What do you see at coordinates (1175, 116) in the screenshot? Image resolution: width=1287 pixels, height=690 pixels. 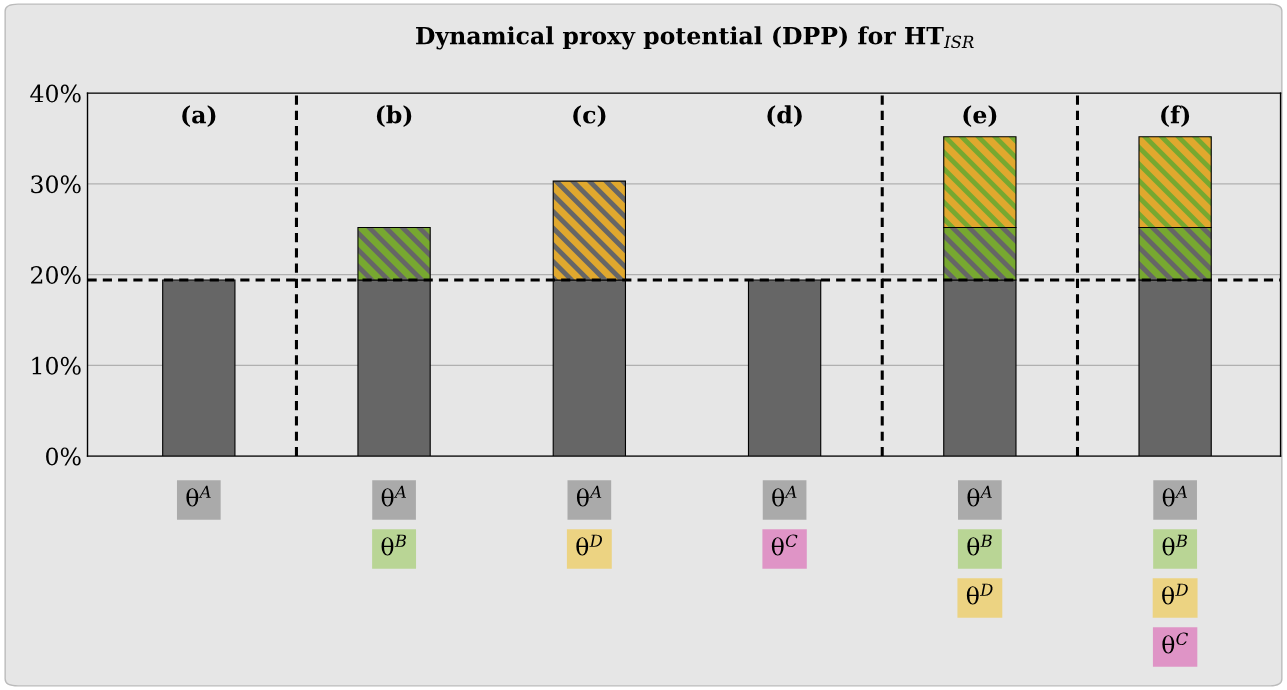 I see `x-tick-label: (f)` at bounding box center [1175, 116].